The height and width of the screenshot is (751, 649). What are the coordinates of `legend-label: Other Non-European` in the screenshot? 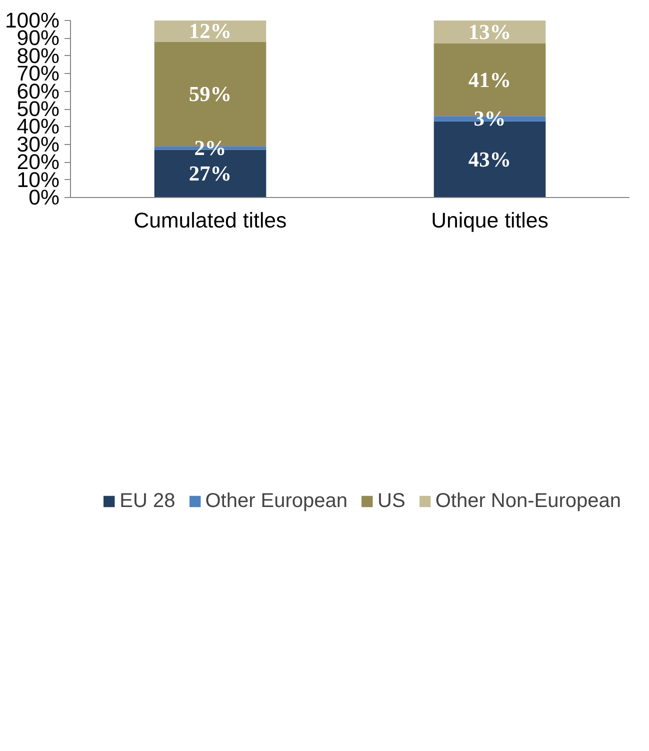 It's located at (528, 501).